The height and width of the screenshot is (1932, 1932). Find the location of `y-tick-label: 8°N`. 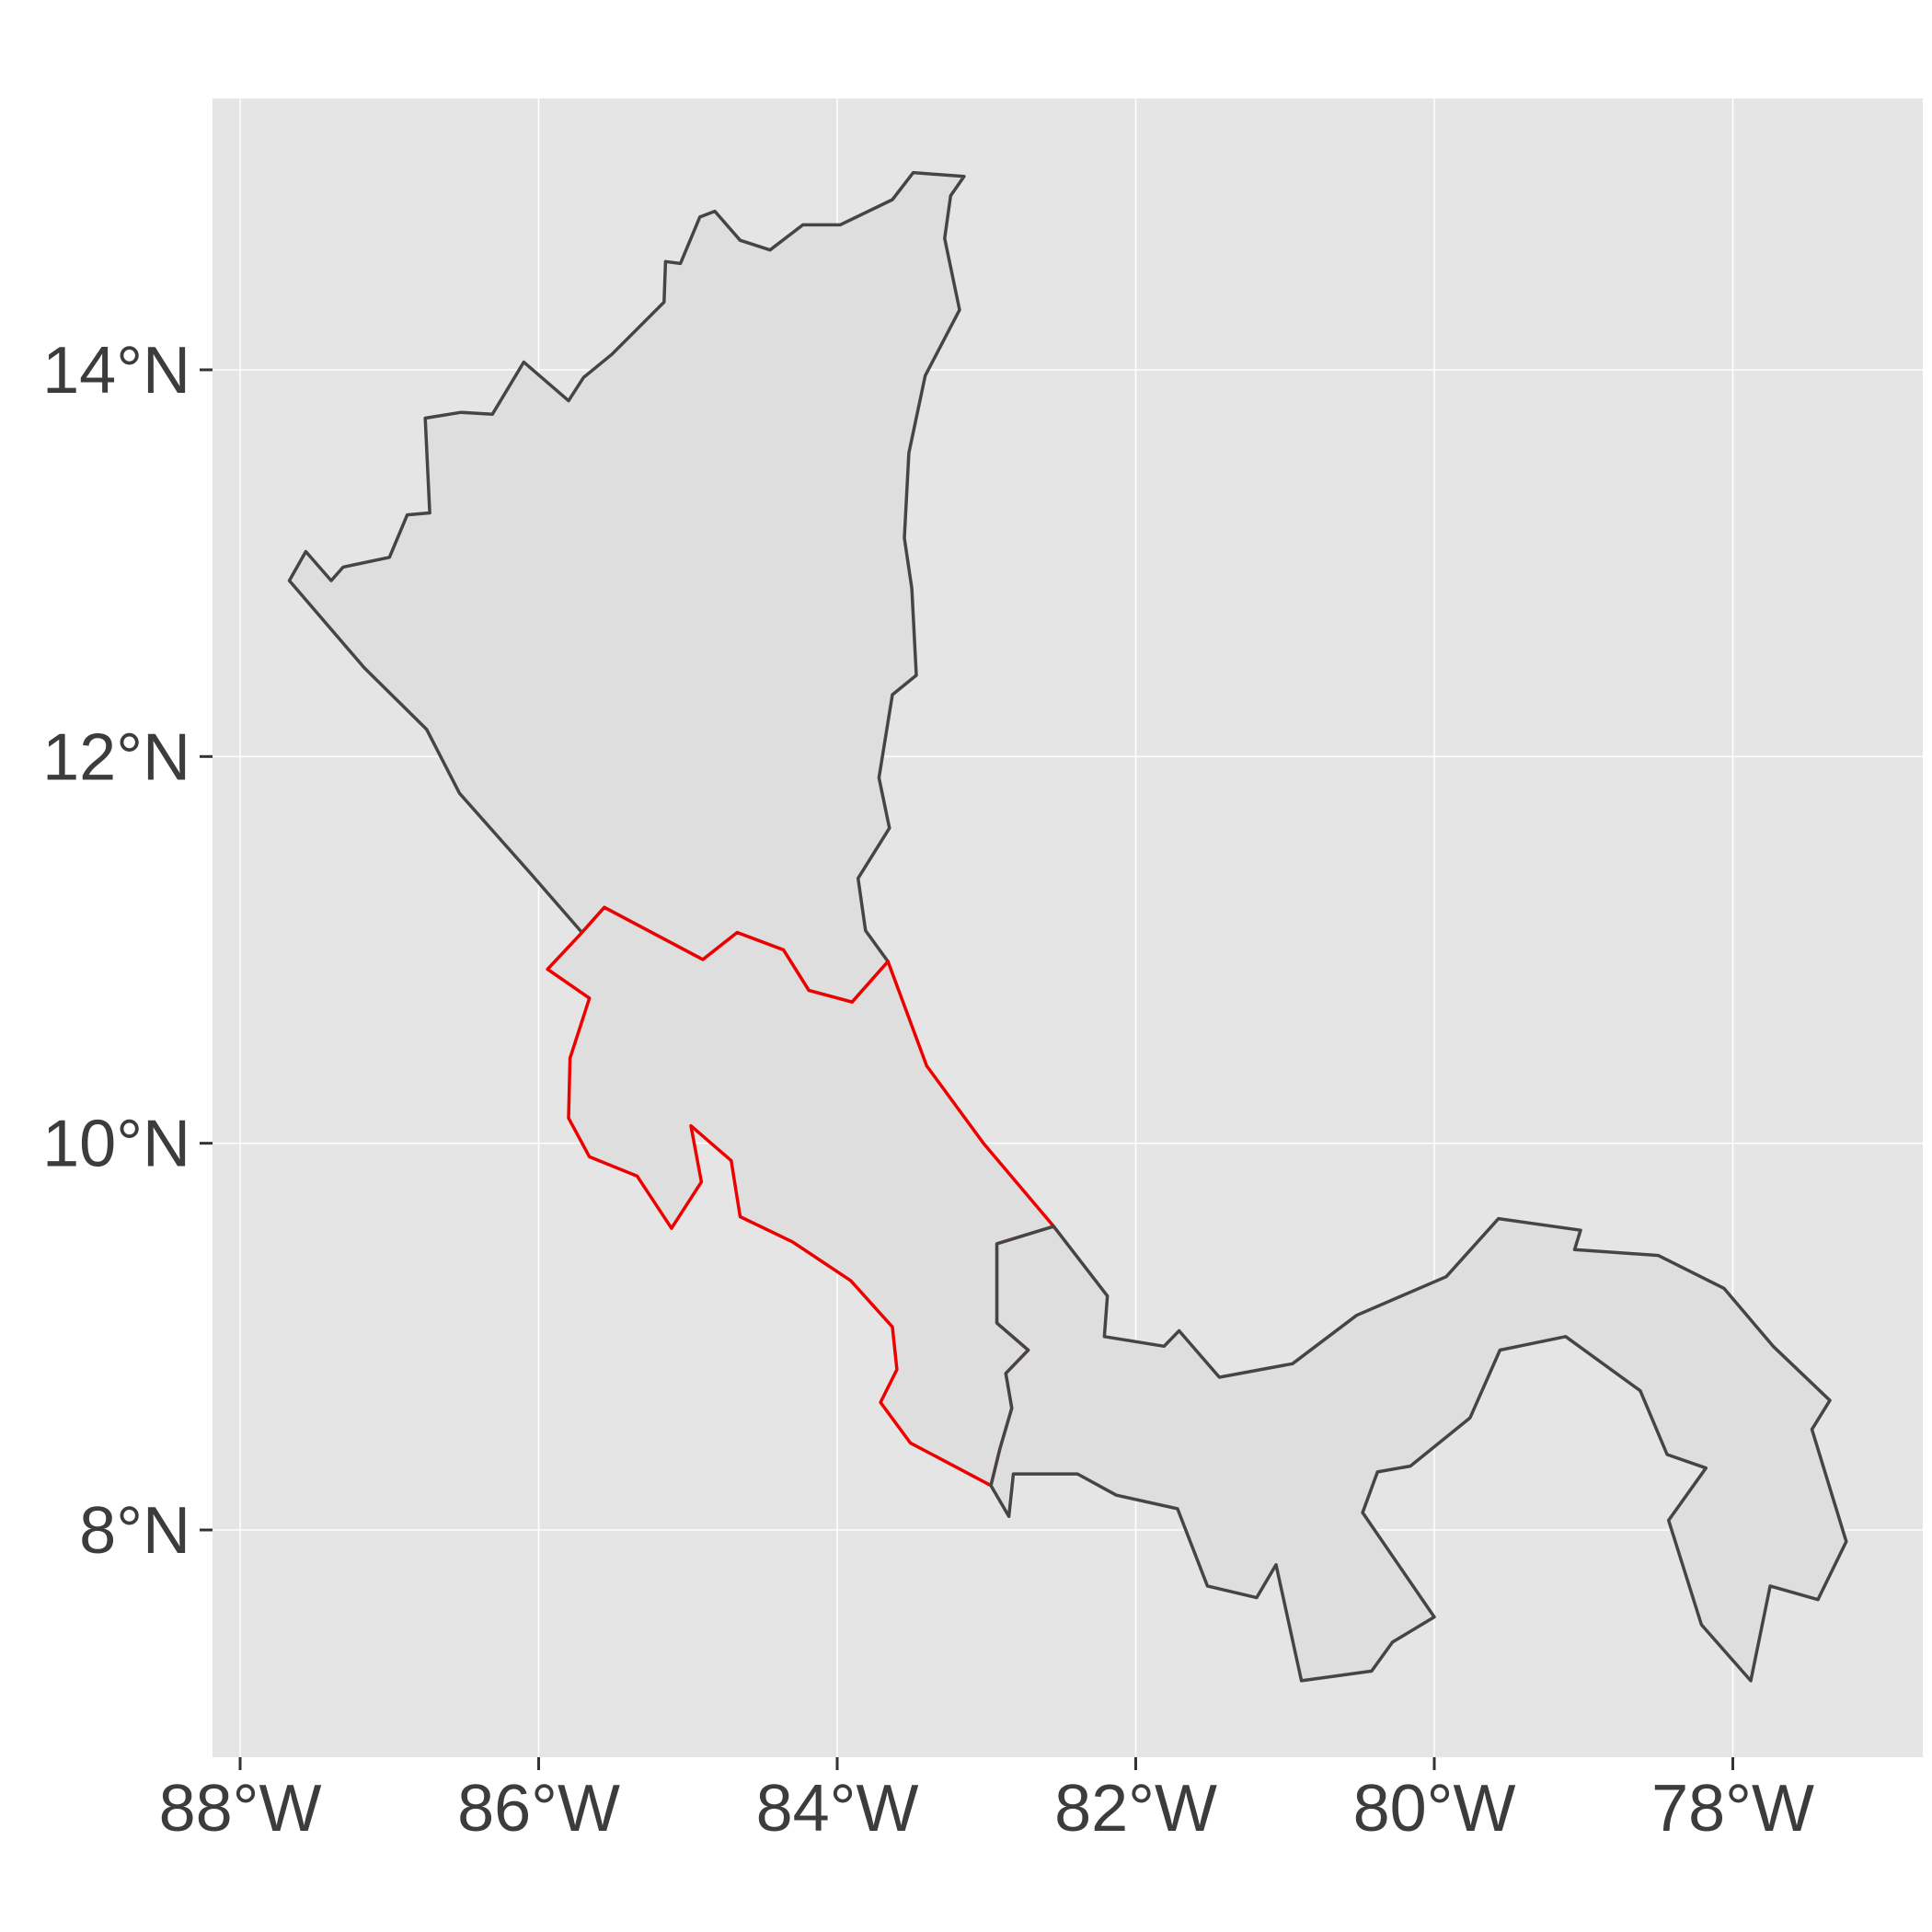

y-tick-label: 8°N is located at coordinates (134, 1531).